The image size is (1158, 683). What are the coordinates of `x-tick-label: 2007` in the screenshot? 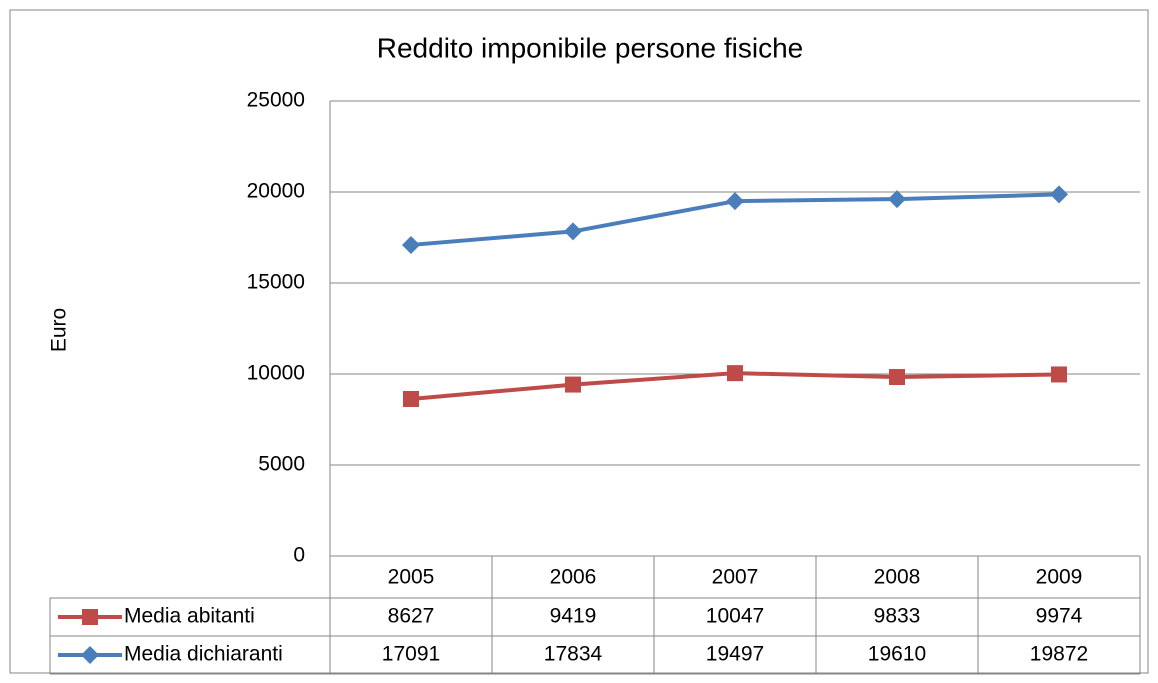 It's located at (735, 577).